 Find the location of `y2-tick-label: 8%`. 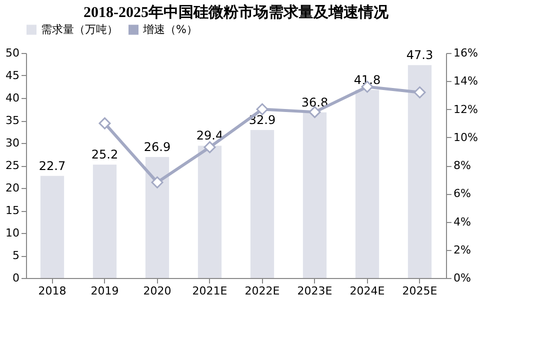

y2-tick-label: 8% is located at coordinates (462, 165).